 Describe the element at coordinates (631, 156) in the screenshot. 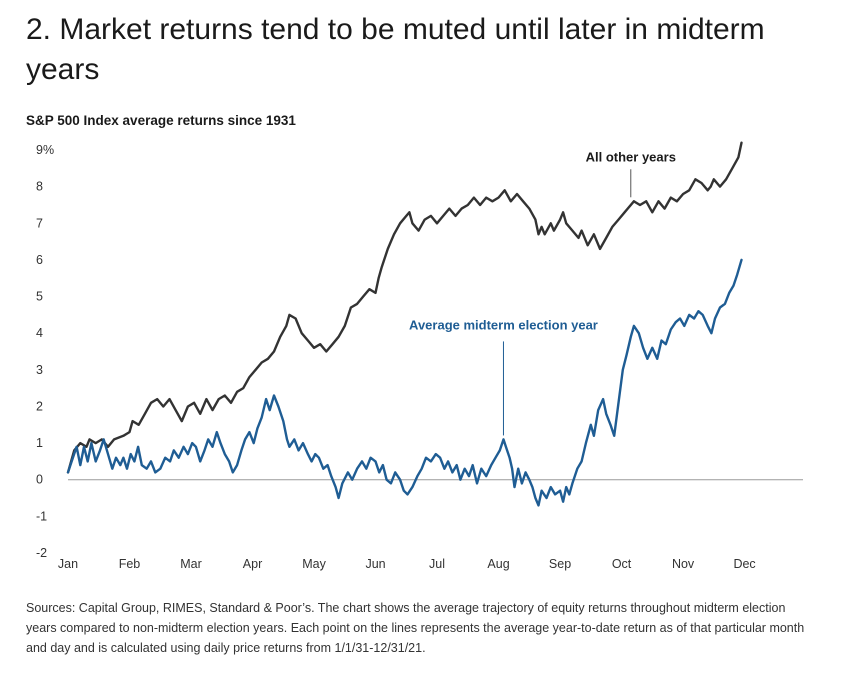

I see `annotation-label: All other years` at that location.